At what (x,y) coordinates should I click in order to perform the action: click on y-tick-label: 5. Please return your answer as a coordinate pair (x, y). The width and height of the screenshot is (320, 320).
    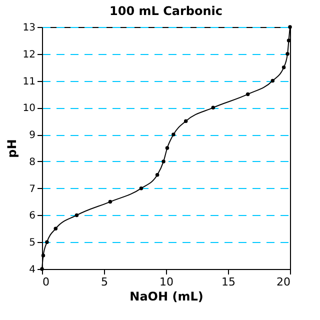
    Looking at the image, I should click on (32, 243).